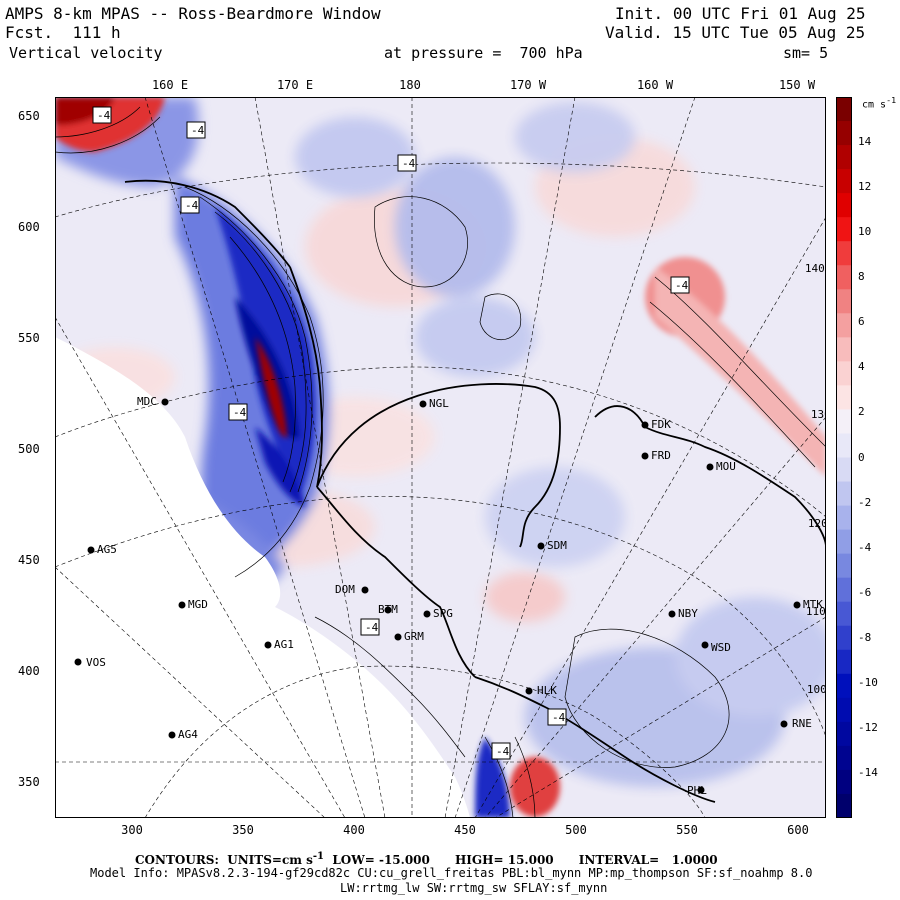  I want to click on station-label: BTM, so click(388, 609).